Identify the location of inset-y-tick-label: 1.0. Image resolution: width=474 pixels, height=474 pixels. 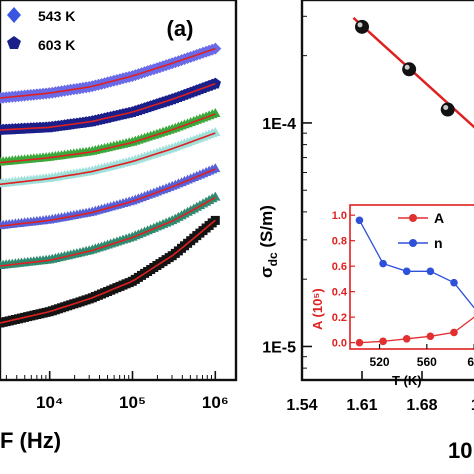
(339, 216).